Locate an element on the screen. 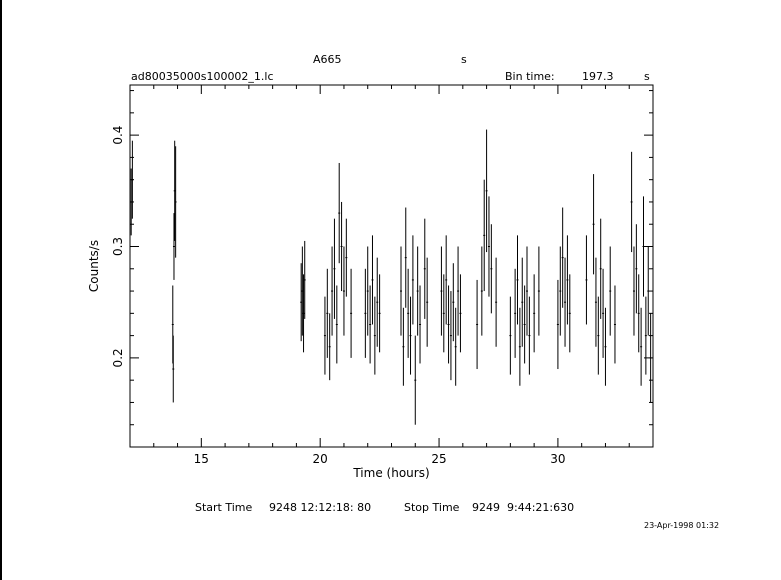 Image resolution: width=781 pixels, height=580 pixels. x-tick-label: 25 is located at coordinates (438, 459).